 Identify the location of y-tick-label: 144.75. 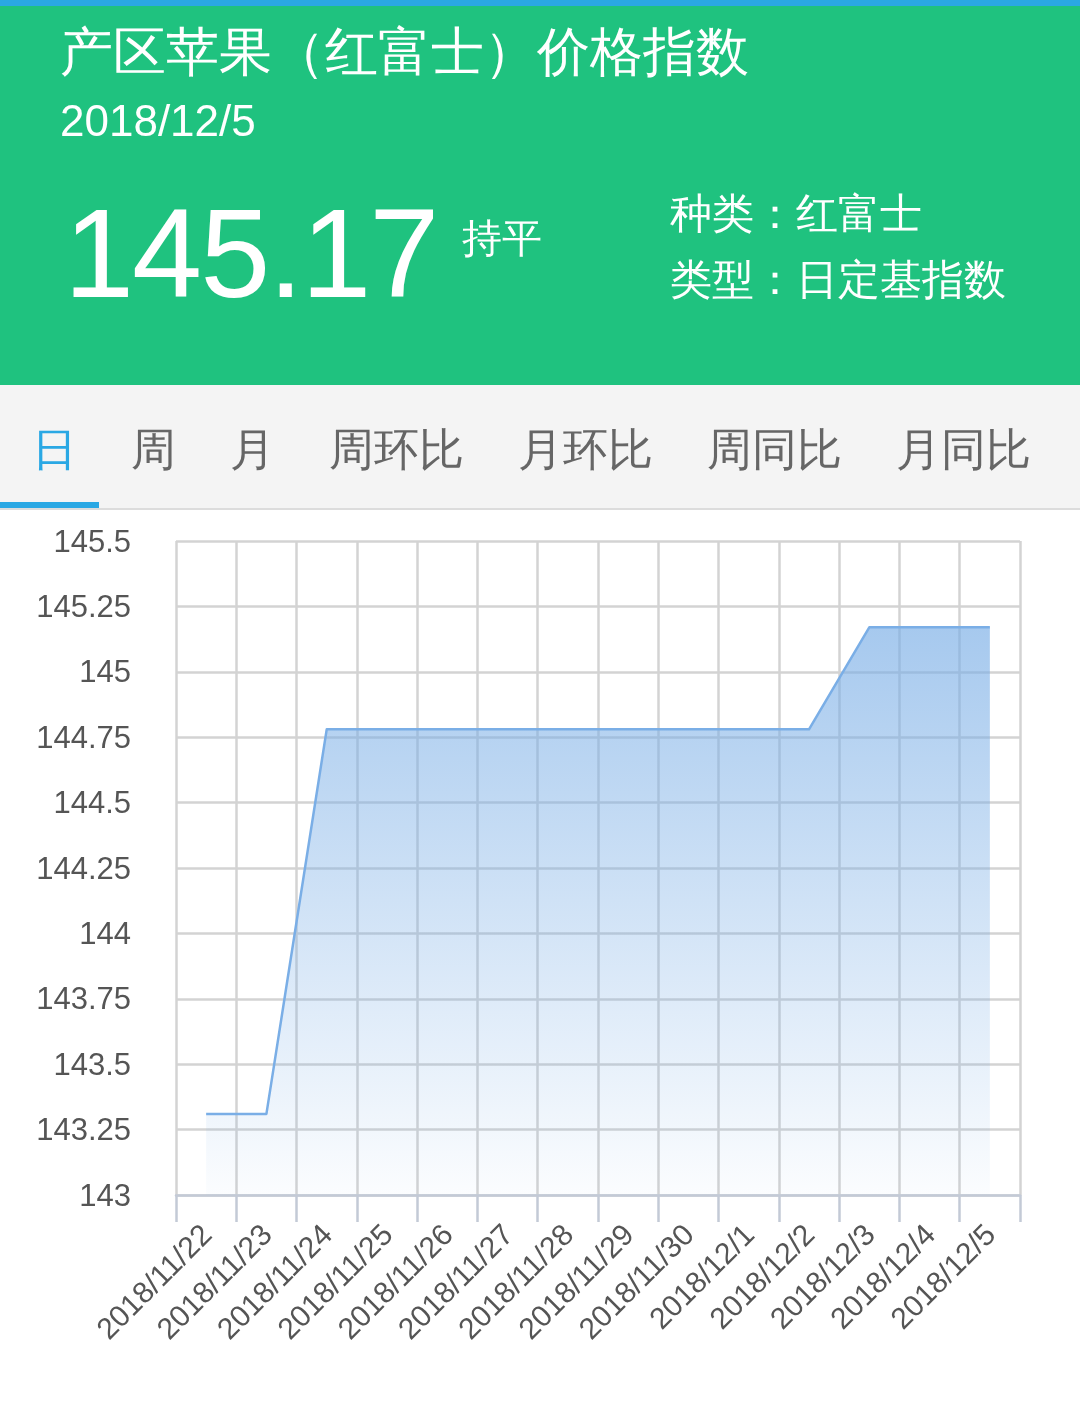
(83, 737).